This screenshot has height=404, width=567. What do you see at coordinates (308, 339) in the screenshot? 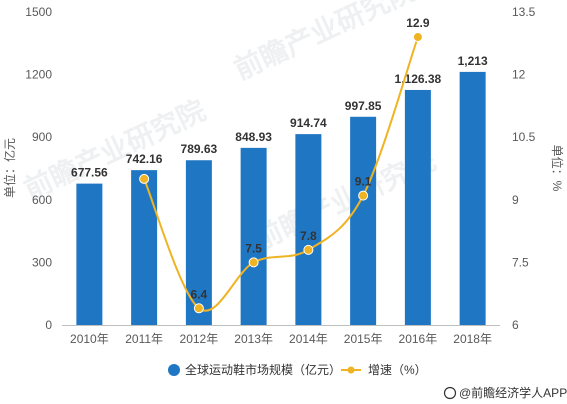
I see `x-tick-label: 2014年` at bounding box center [308, 339].